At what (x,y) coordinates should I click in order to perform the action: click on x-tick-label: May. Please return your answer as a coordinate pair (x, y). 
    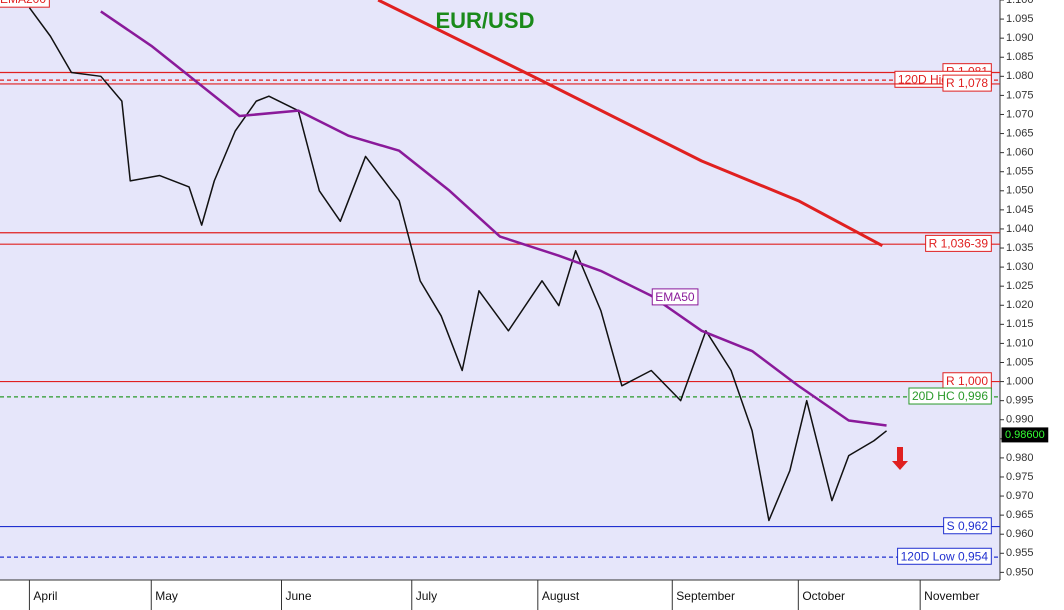
    Looking at the image, I should click on (166, 596).